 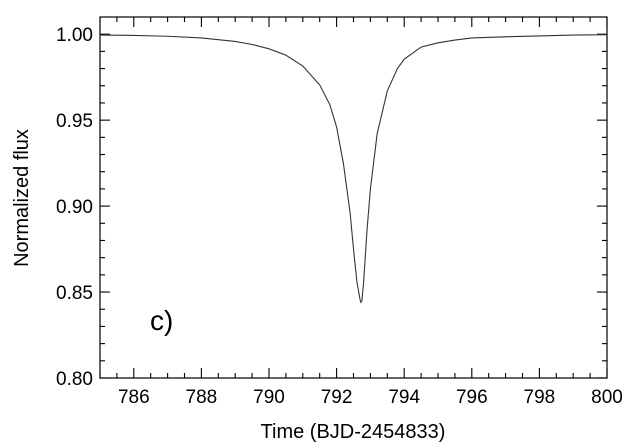 I want to click on x-tick-label: 786, so click(x=134, y=397).